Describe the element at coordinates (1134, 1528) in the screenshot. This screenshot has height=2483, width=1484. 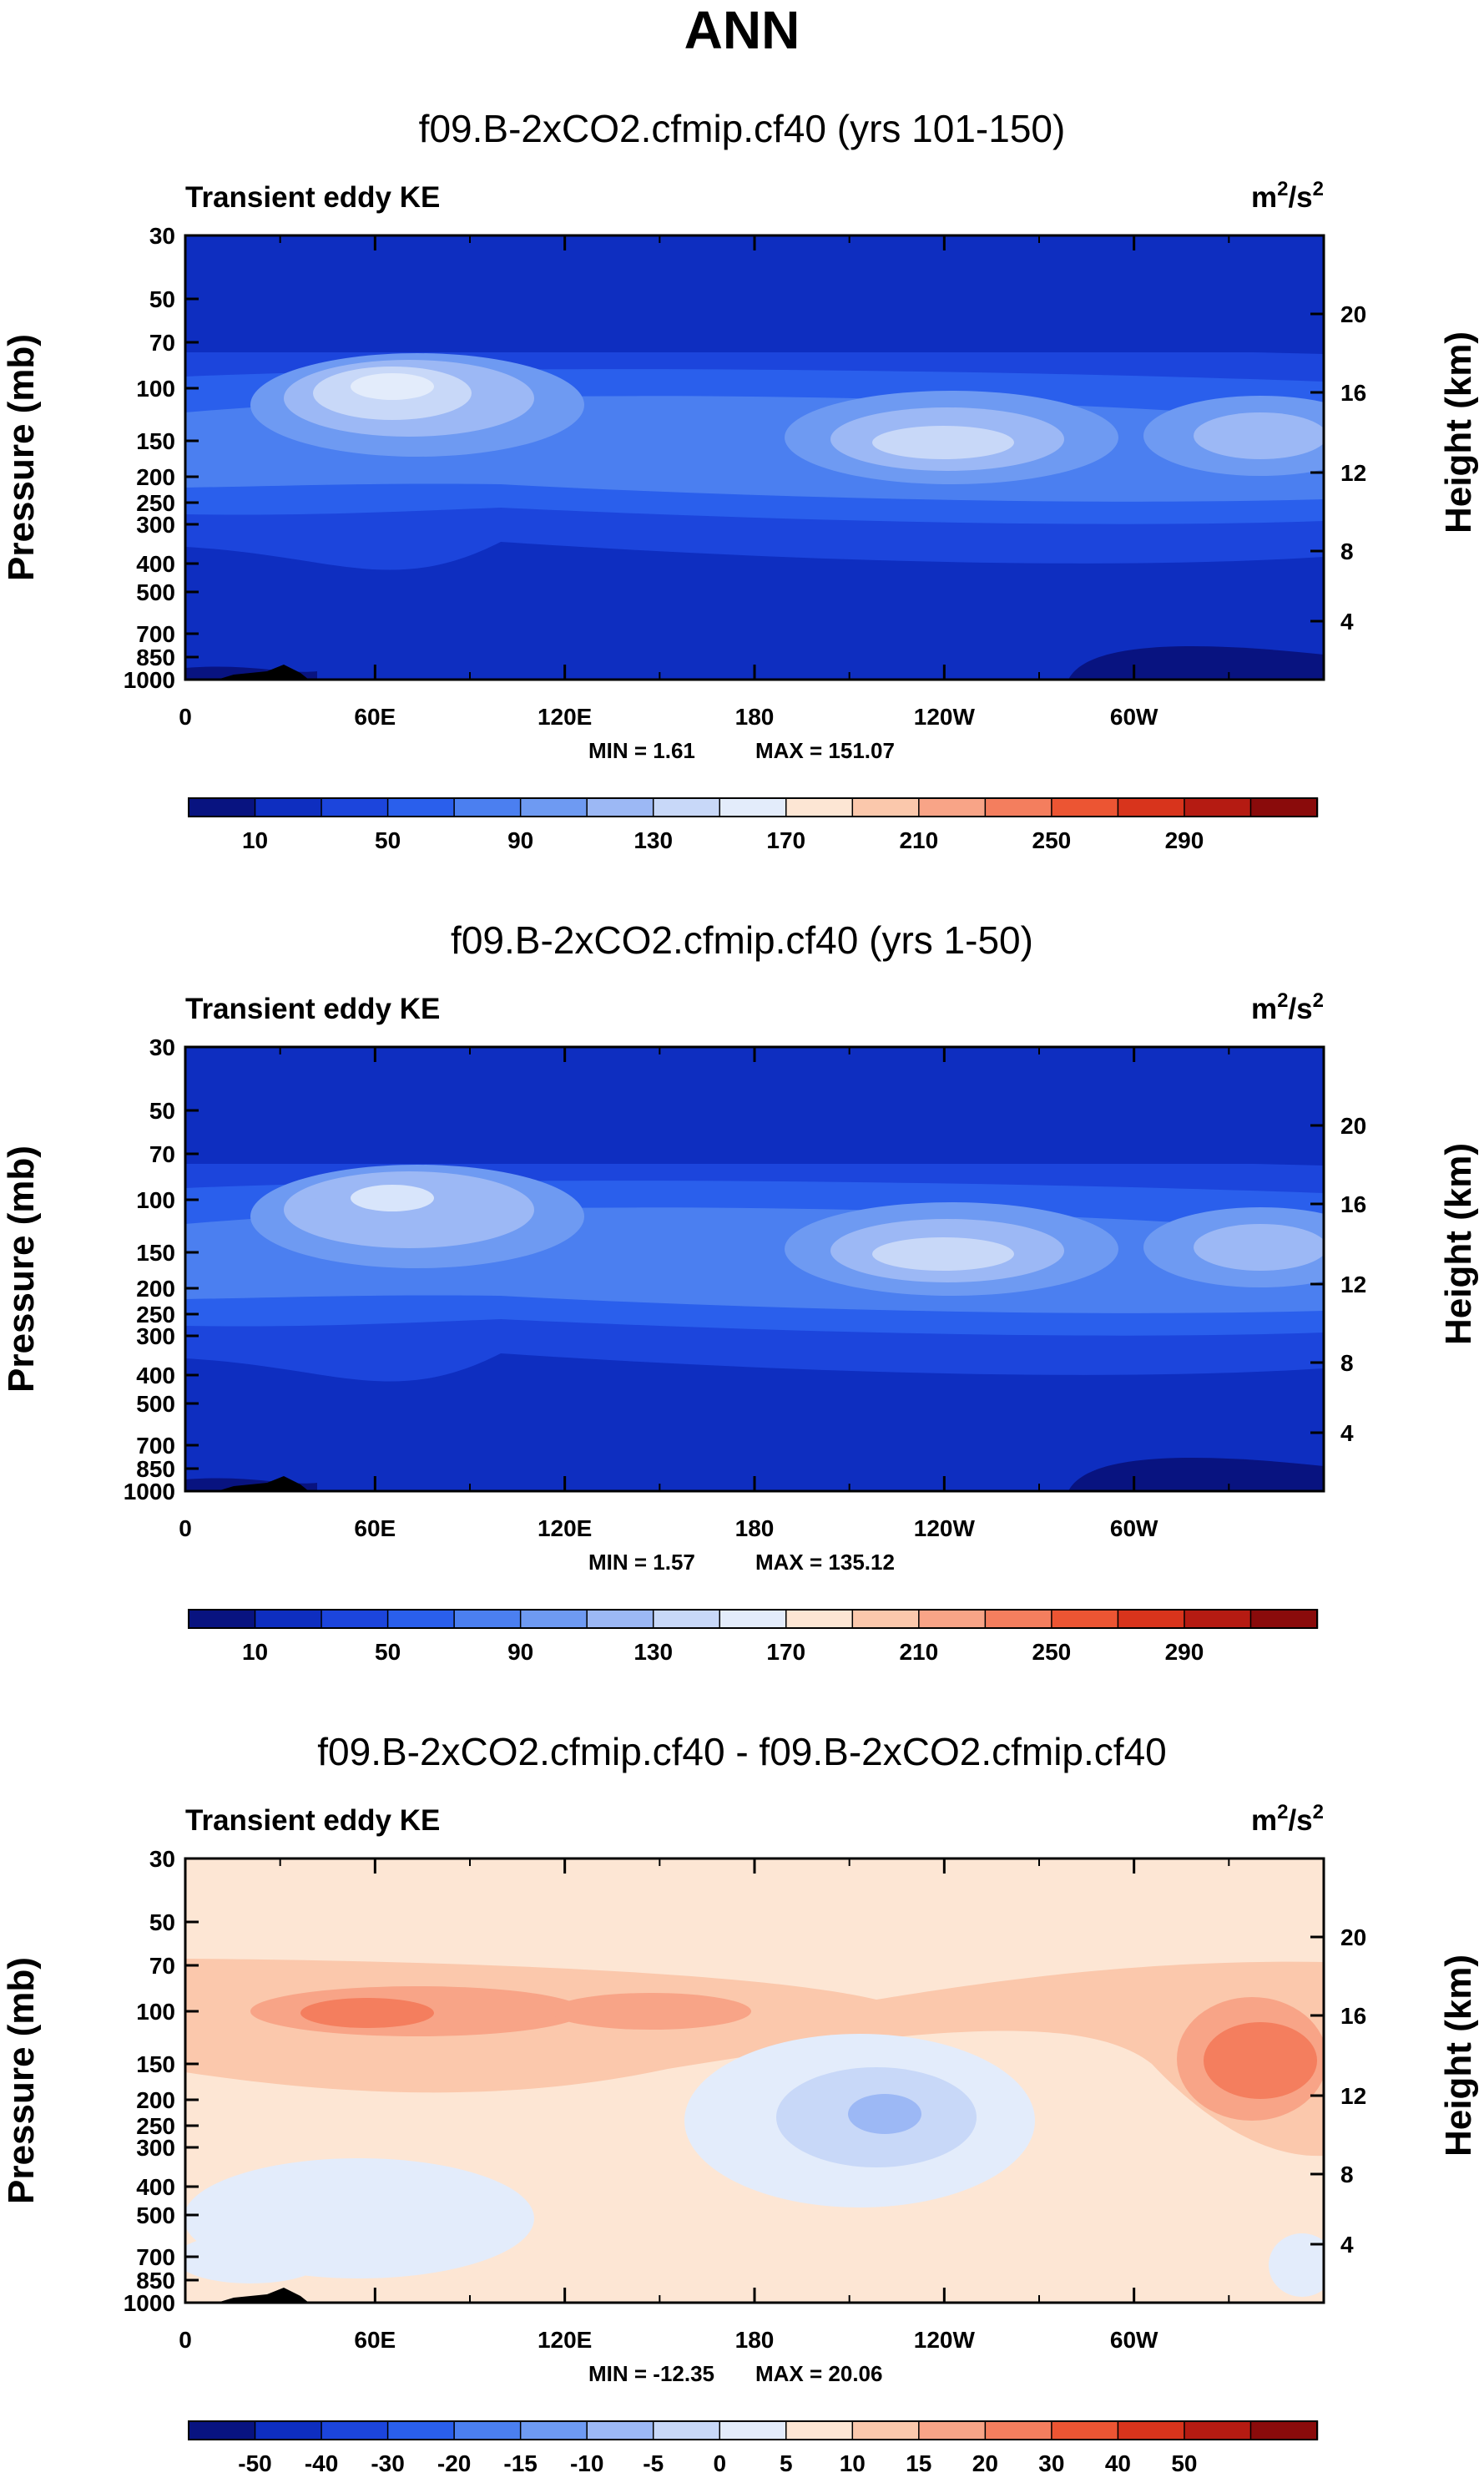
I see `x-tick-label: 60W` at that location.